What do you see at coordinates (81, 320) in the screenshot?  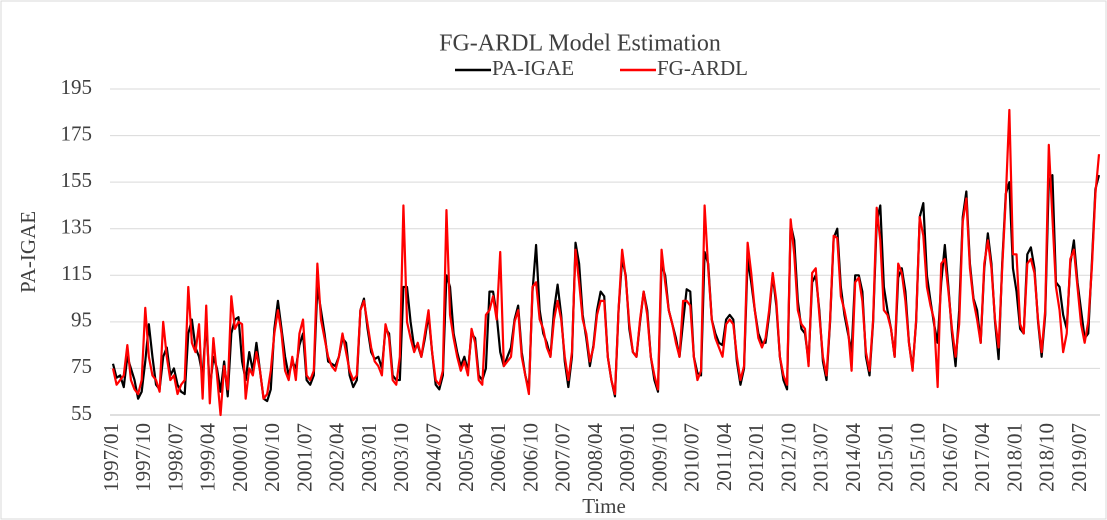 I see `y-tick-label: 95` at bounding box center [81, 320].